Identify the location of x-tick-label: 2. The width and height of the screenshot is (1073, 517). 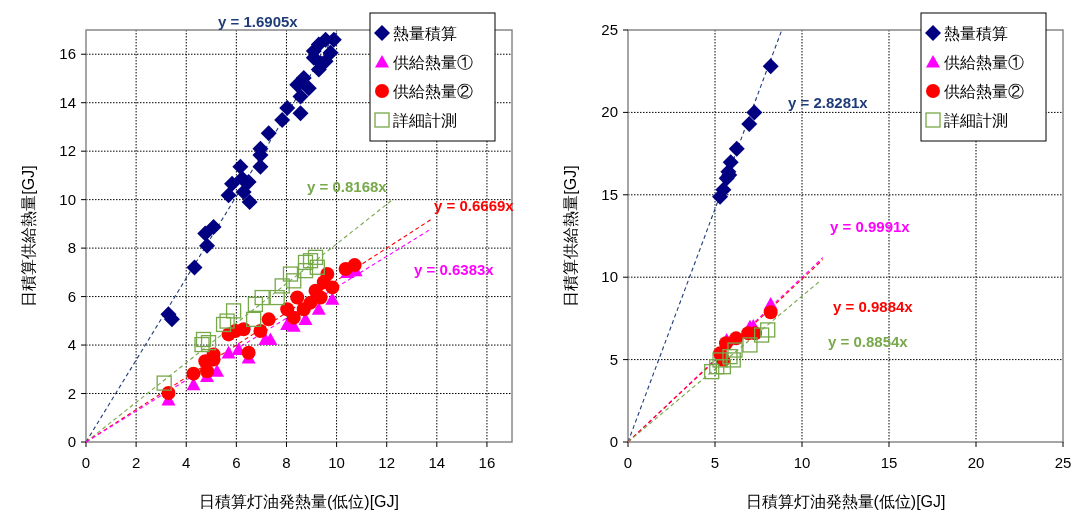
(136, 462).